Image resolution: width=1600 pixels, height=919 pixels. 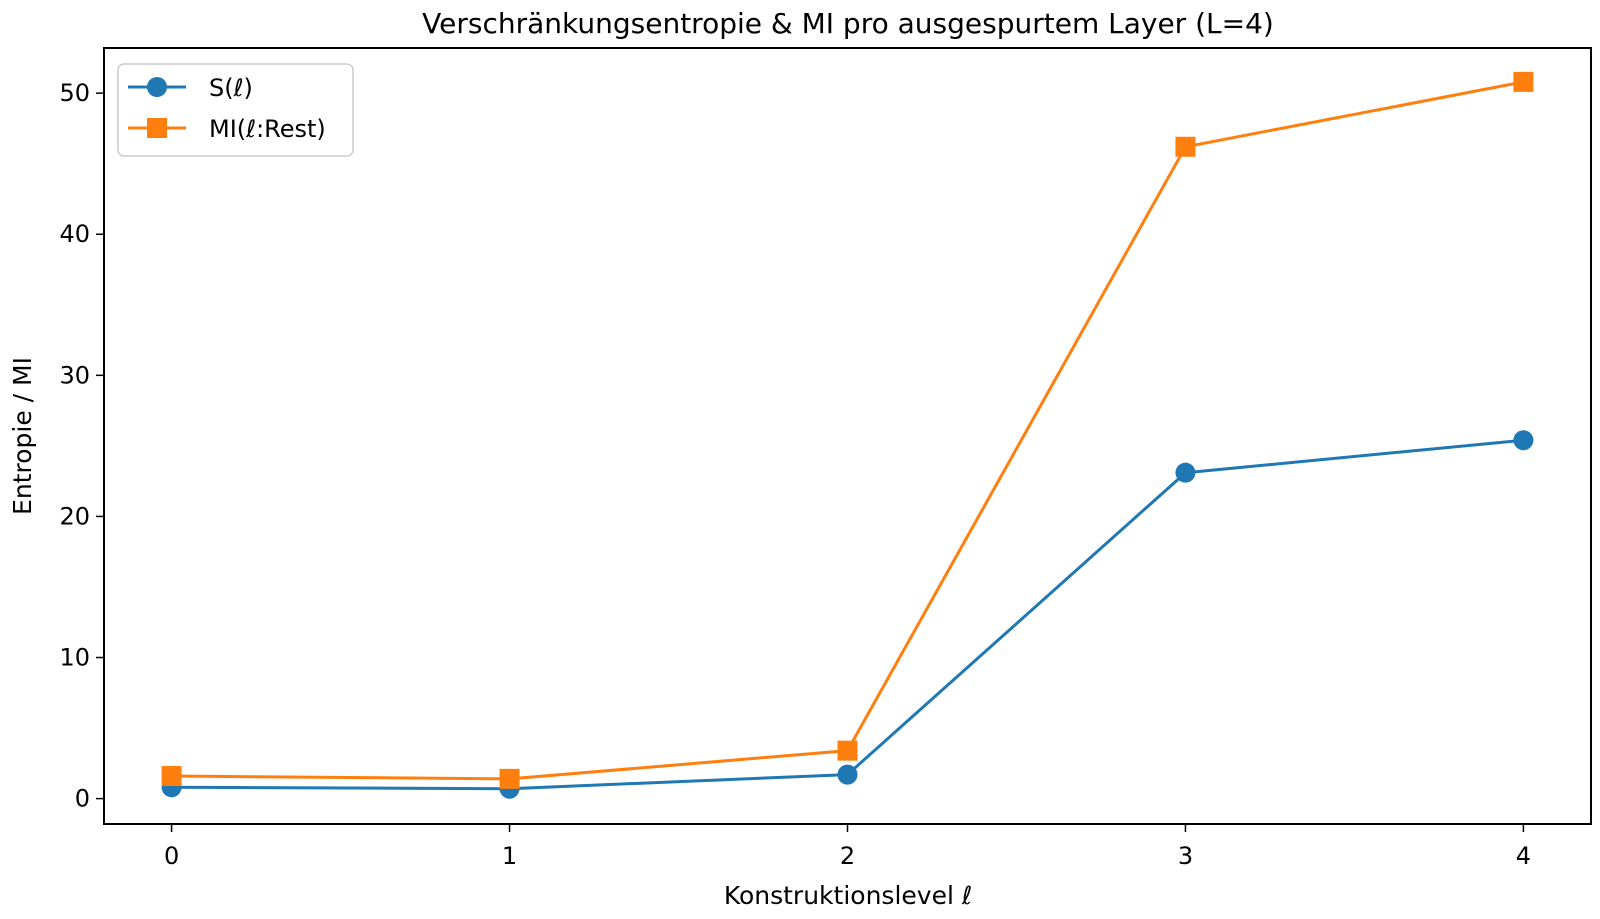 I want to click on y-tick-label: 30, so click(x=74, y=375).